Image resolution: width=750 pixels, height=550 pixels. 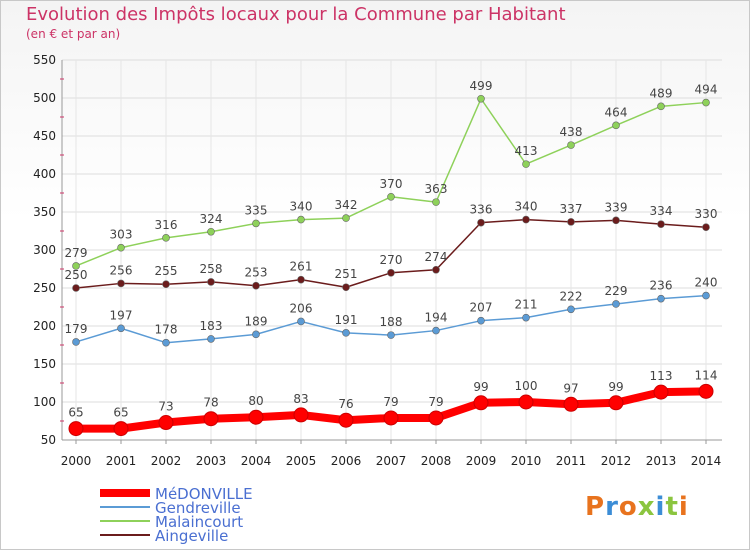 What do you see at coordinates (301, 267) in the screenshot?
I see `data-label: 261` at bounding box center [301, 267].